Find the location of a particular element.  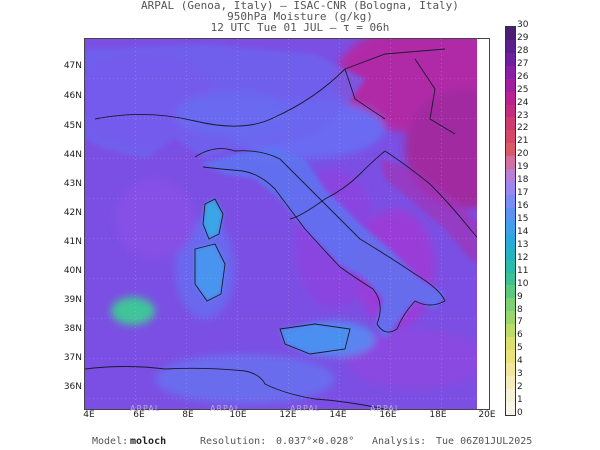

lat-label: 36N is located at coordinates (72, 387).